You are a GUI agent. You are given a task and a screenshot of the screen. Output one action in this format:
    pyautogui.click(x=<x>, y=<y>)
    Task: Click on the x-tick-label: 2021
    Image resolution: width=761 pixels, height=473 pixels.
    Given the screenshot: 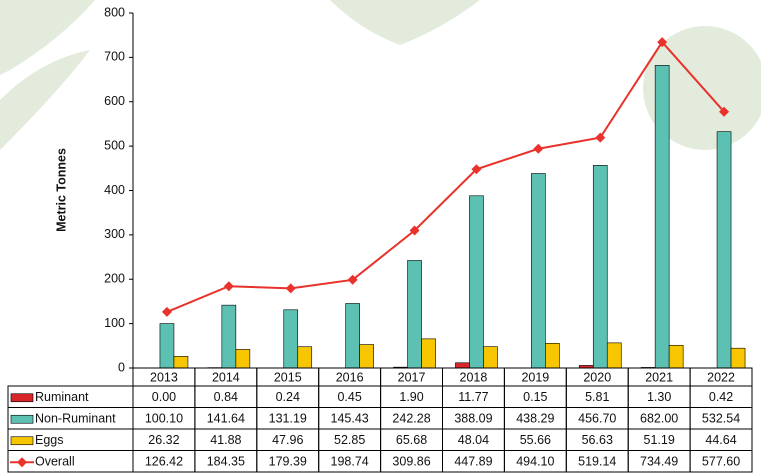 What is the action you would take?
    pyautogui.click(x=659, y=377)
    